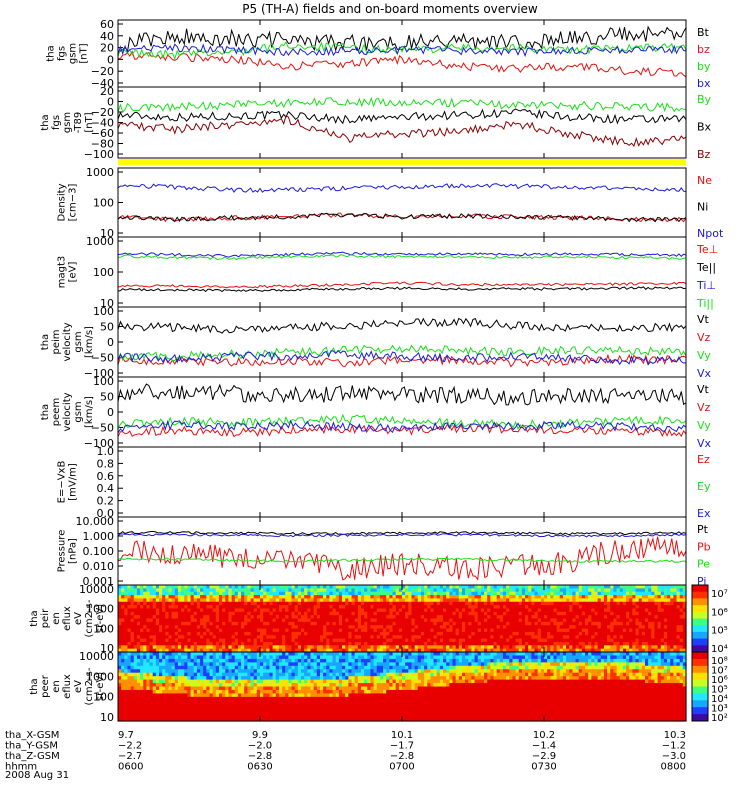  What do you see at coordinates (707, 249) in the screenshot?
I see `legend-entry: Te⊥` at bounding box center [707, 249].